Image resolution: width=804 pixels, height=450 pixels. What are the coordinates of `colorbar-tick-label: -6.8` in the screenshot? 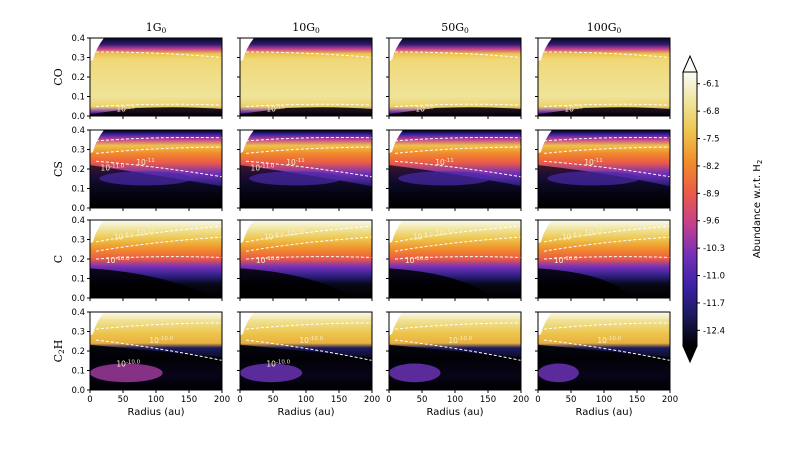 It's located at (711, 112).